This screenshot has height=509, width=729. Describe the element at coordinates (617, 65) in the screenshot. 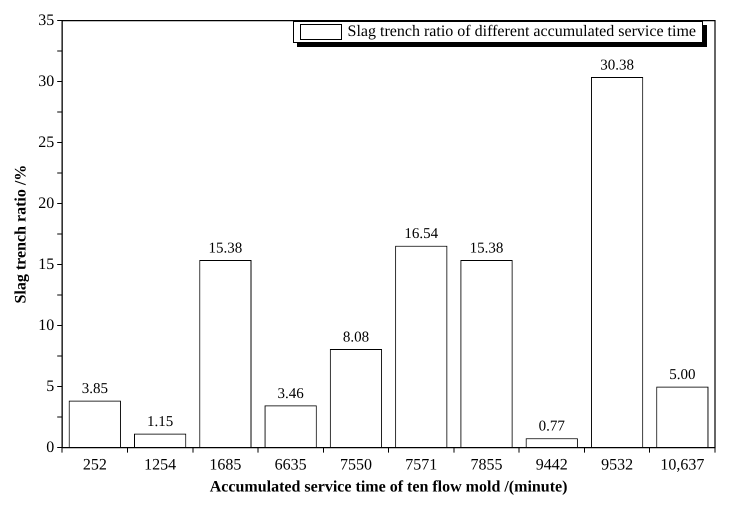

I see `text: 30.38` at that location.